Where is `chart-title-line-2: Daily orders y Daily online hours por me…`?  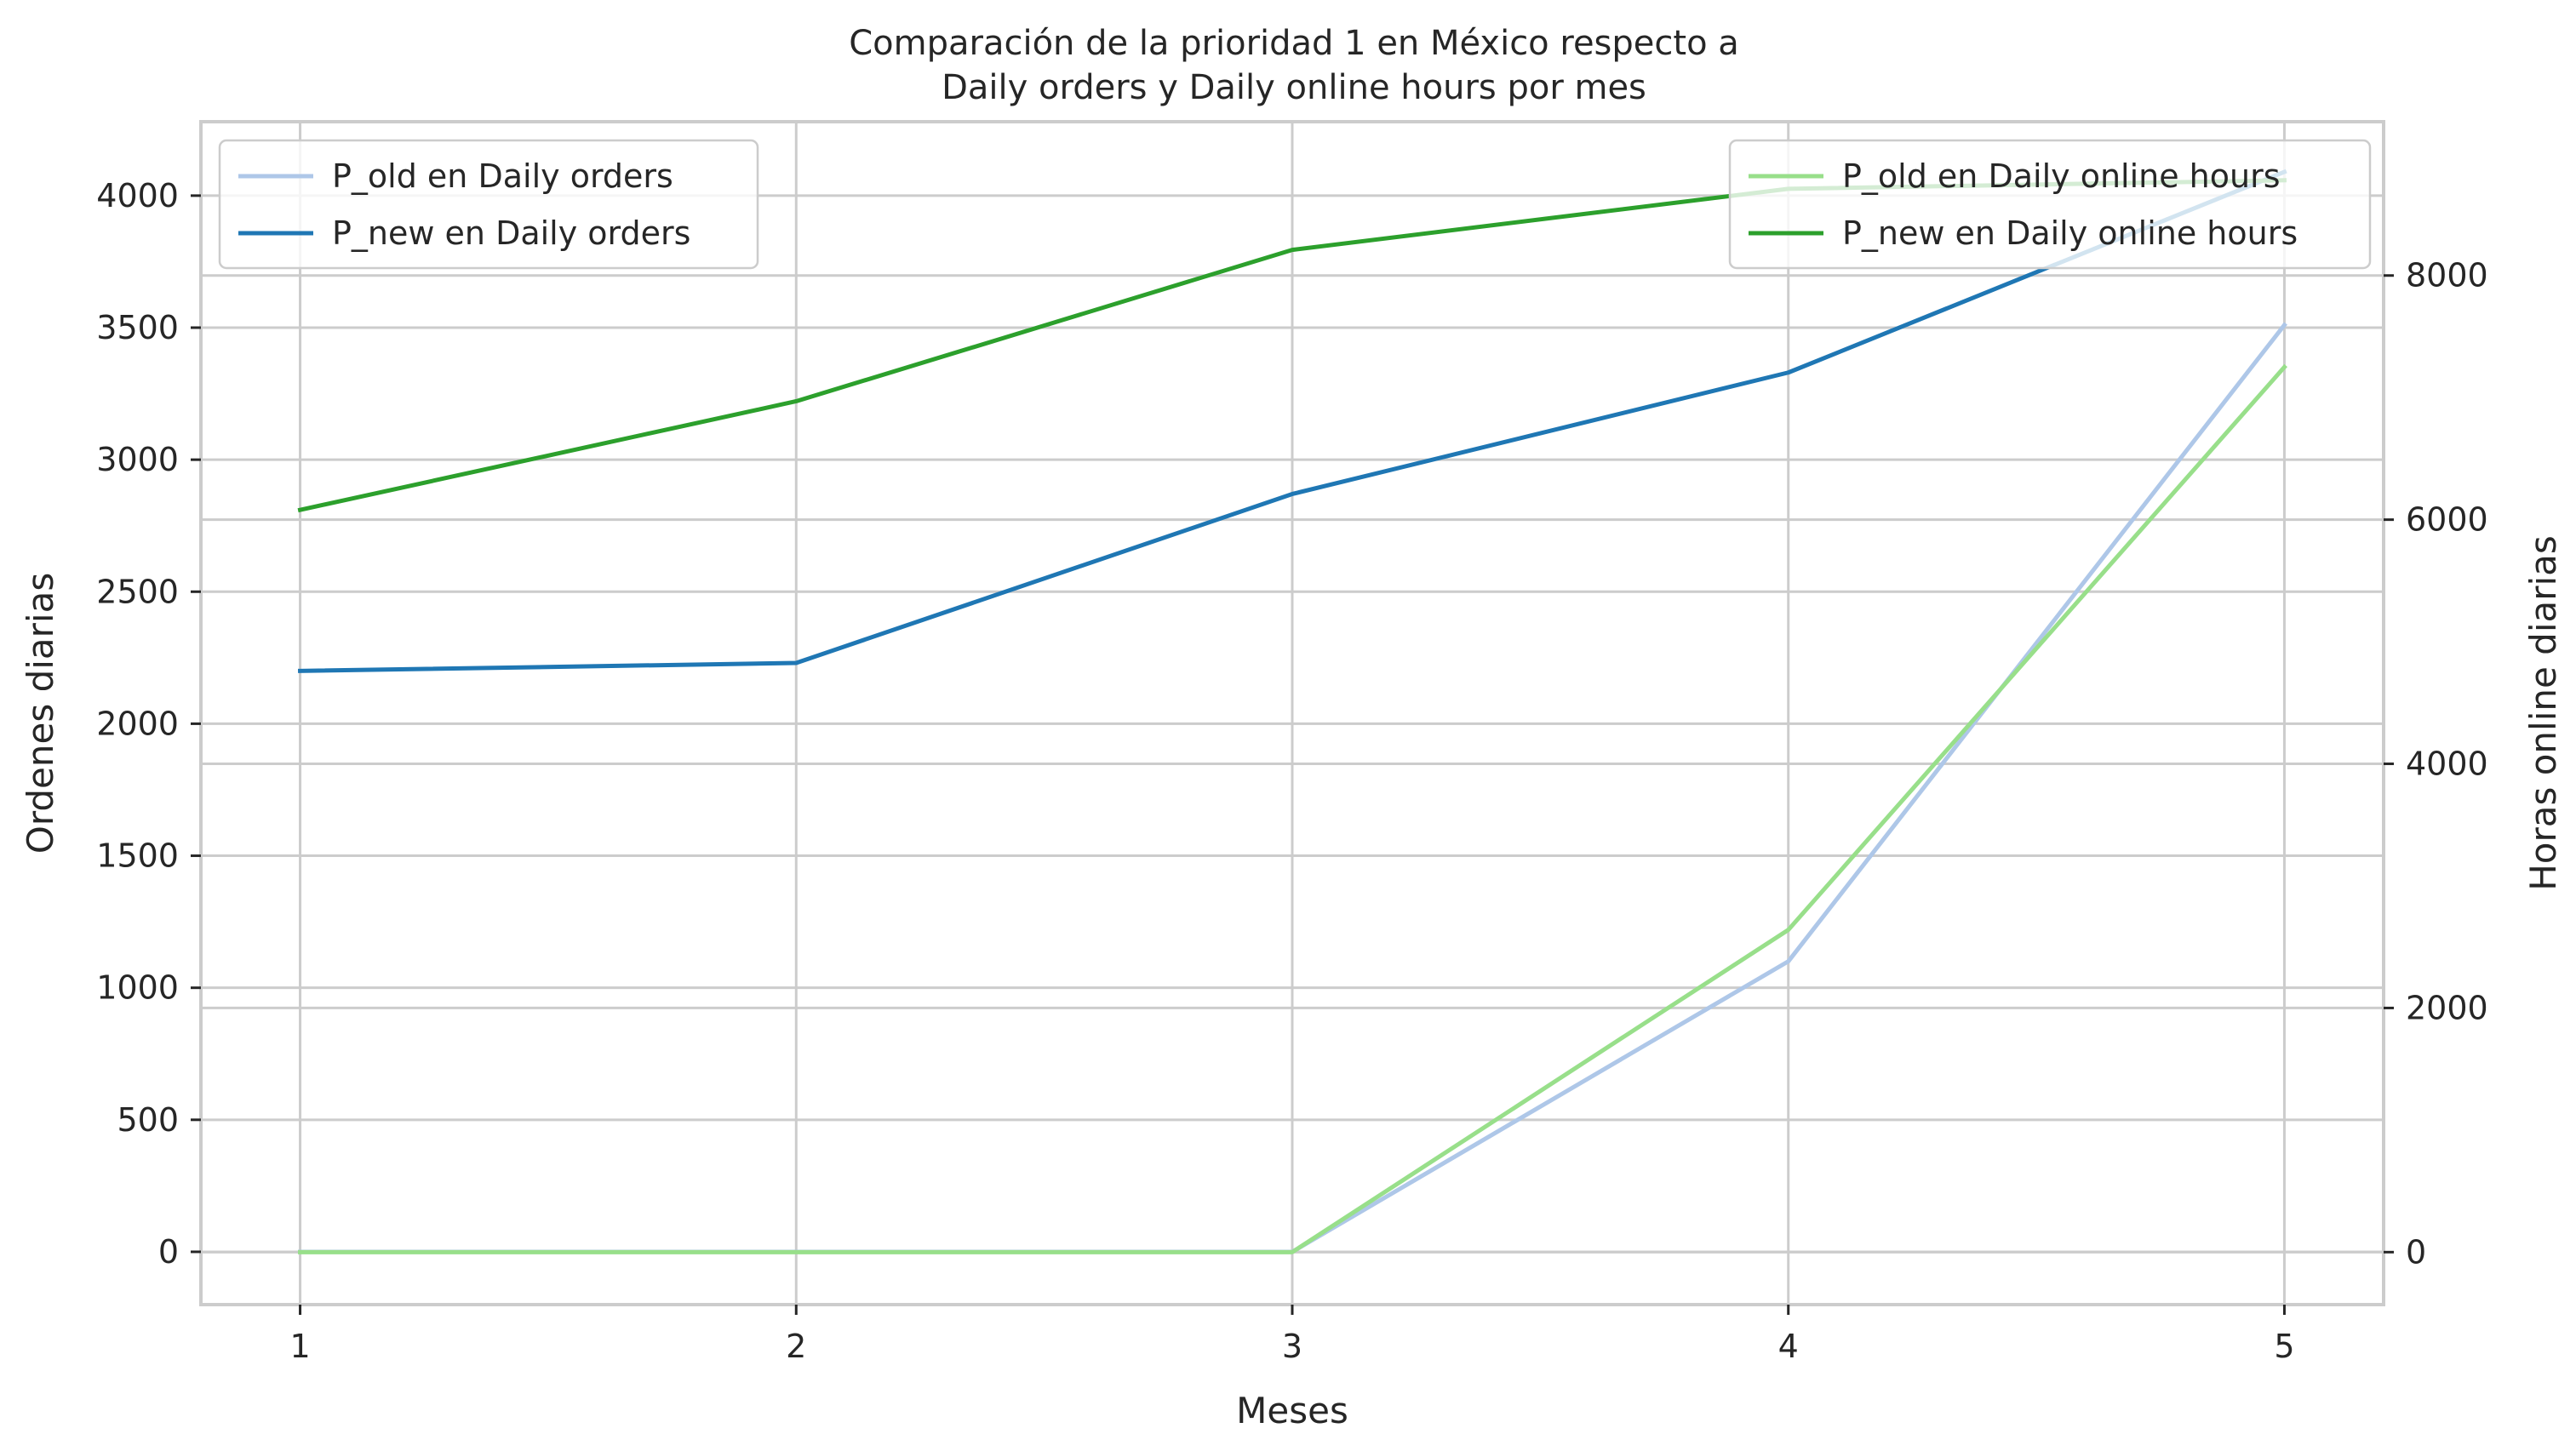 chart-title-line-2: Daily orders y Daily online hours por me… is located at coordinates (1294, 87).